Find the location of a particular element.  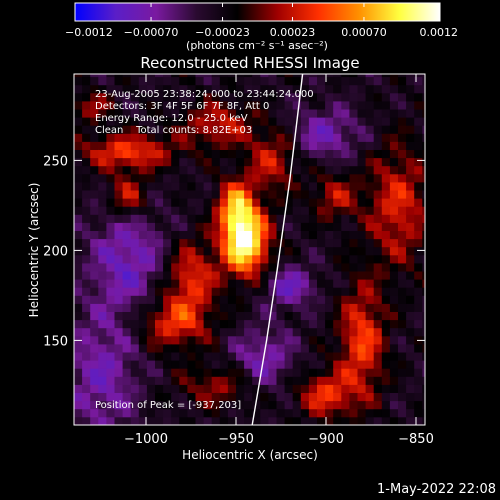

chart-title: Reconstructed RHESSI Image is located at coordinates (249, 63).